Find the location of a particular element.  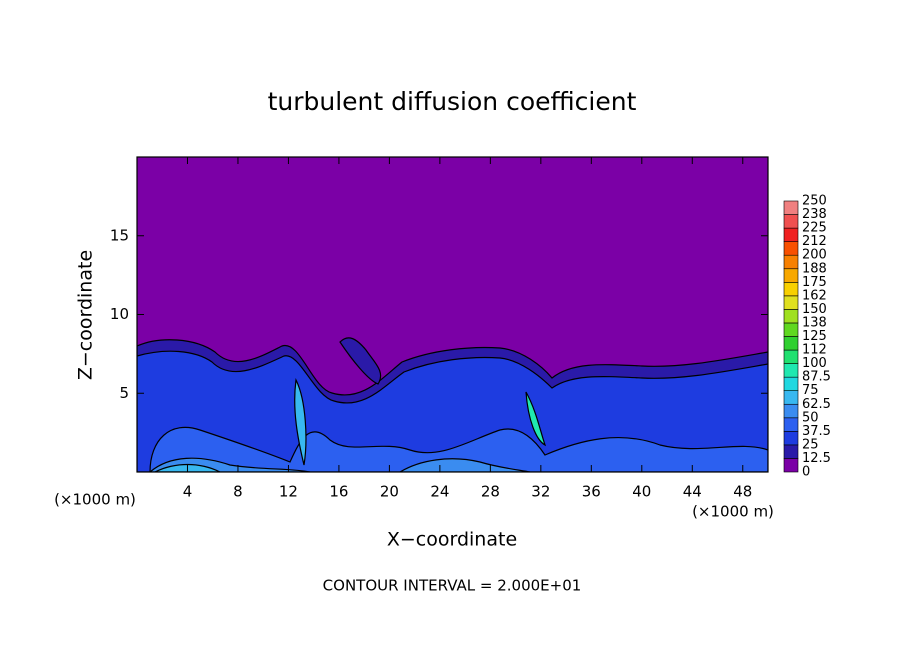

x-tick-label: 24 is located at coordinates (439, 492).